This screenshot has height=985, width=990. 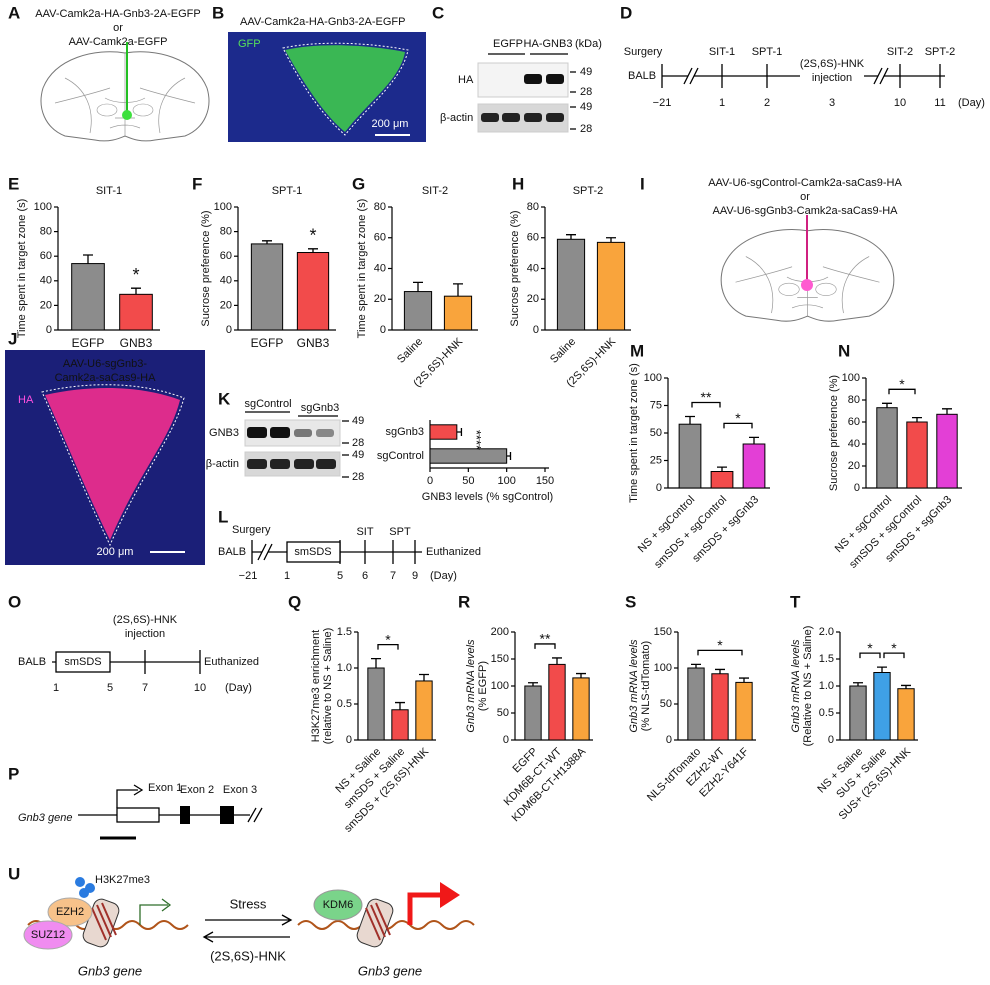 I want to click on protein-label: SUZ12, so click(x=48, y=935).